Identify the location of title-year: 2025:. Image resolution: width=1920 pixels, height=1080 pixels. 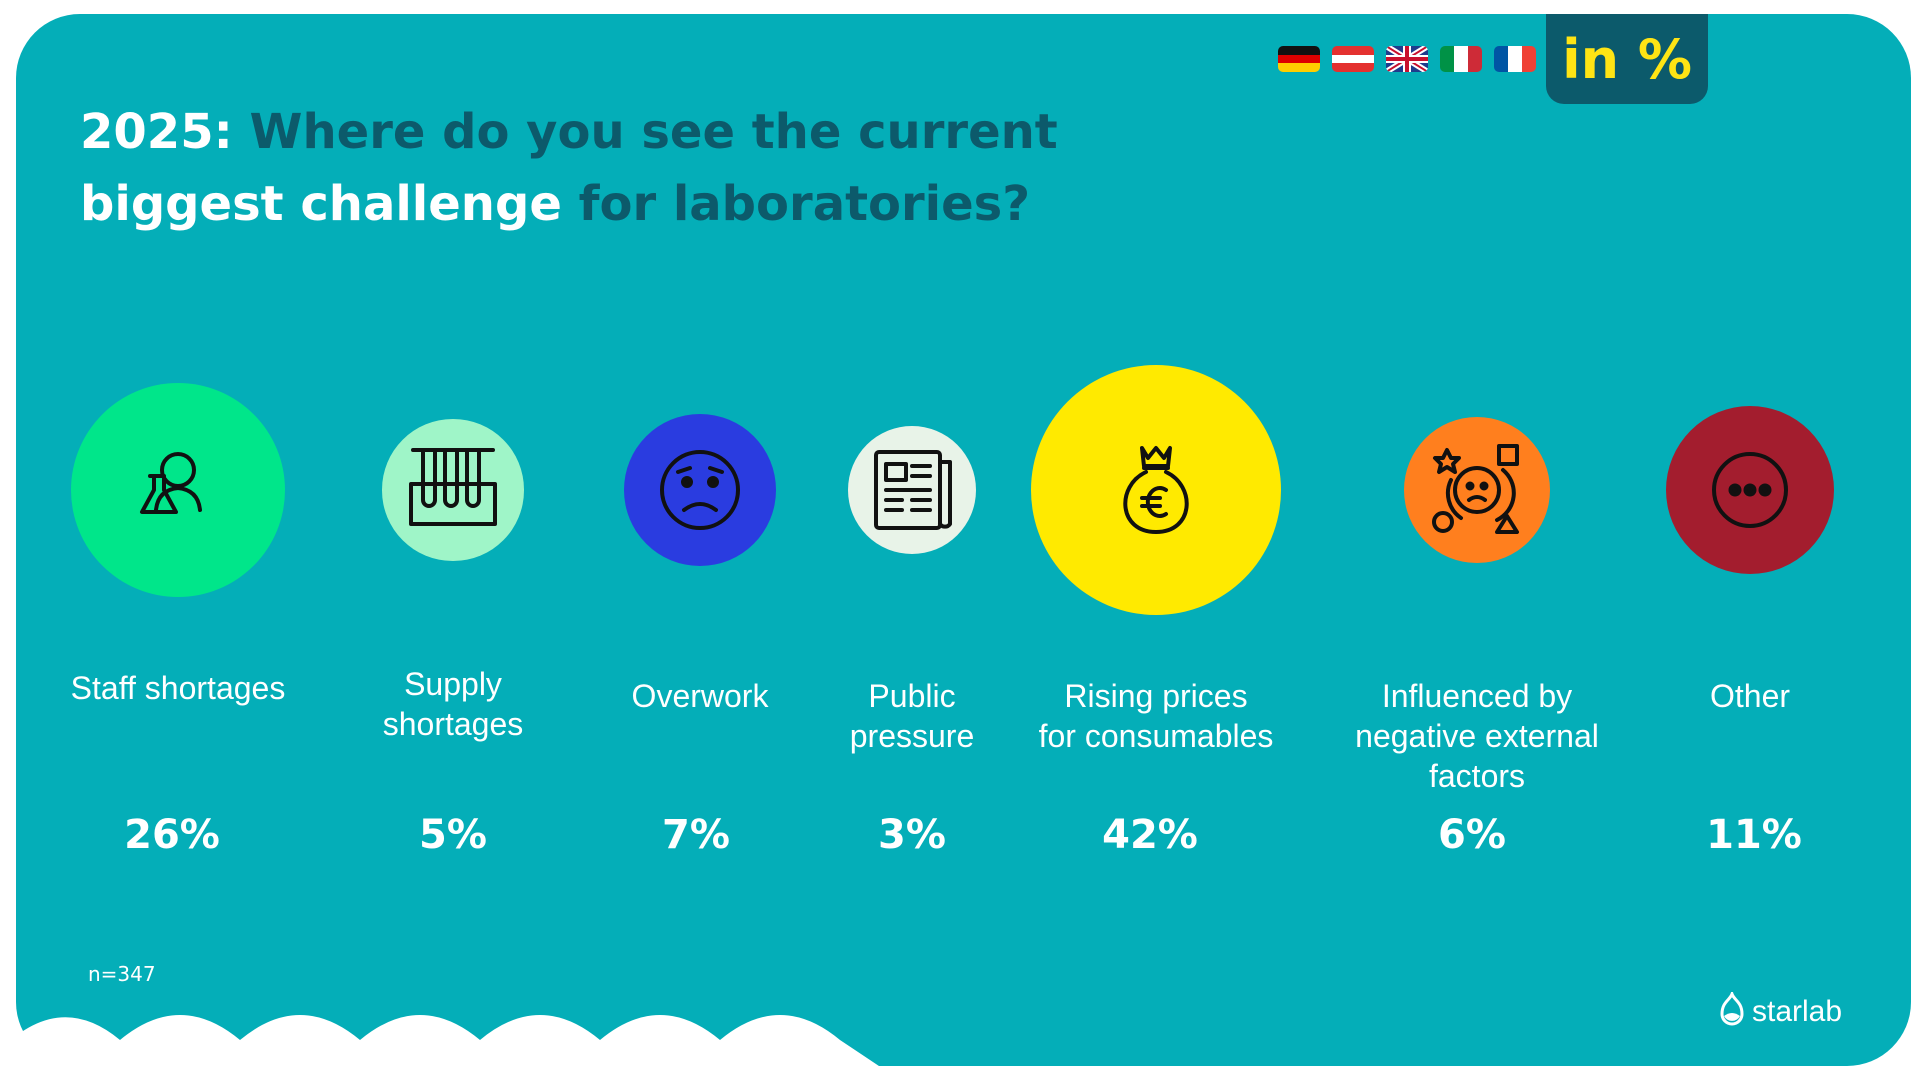
(156, 132).